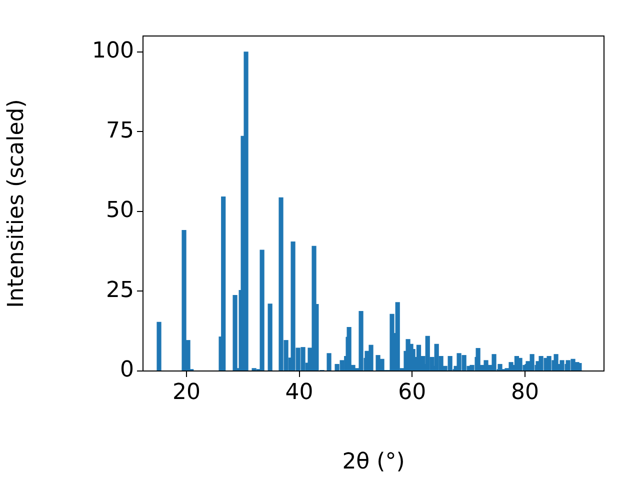 This screenshot has width=640, height=480. I want to click on y-tick-label: 75, so click(120, 131).